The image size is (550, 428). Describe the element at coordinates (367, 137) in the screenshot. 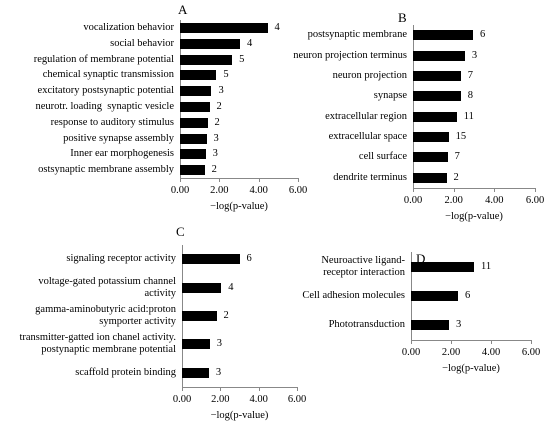

I see `category-label: extracellular space` at that location.